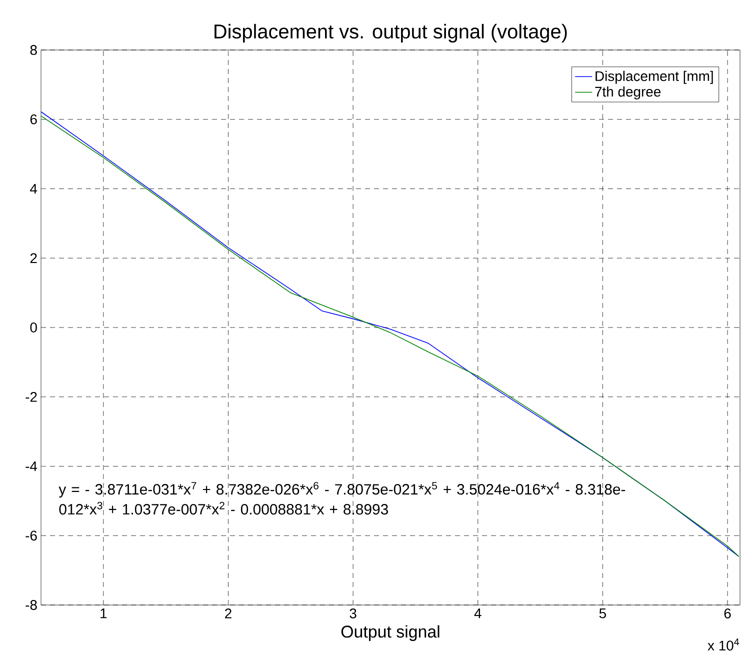 The width and height of the screenshot is (741, 666). I want to click on y-tick-label: 4, so click(34, 189).